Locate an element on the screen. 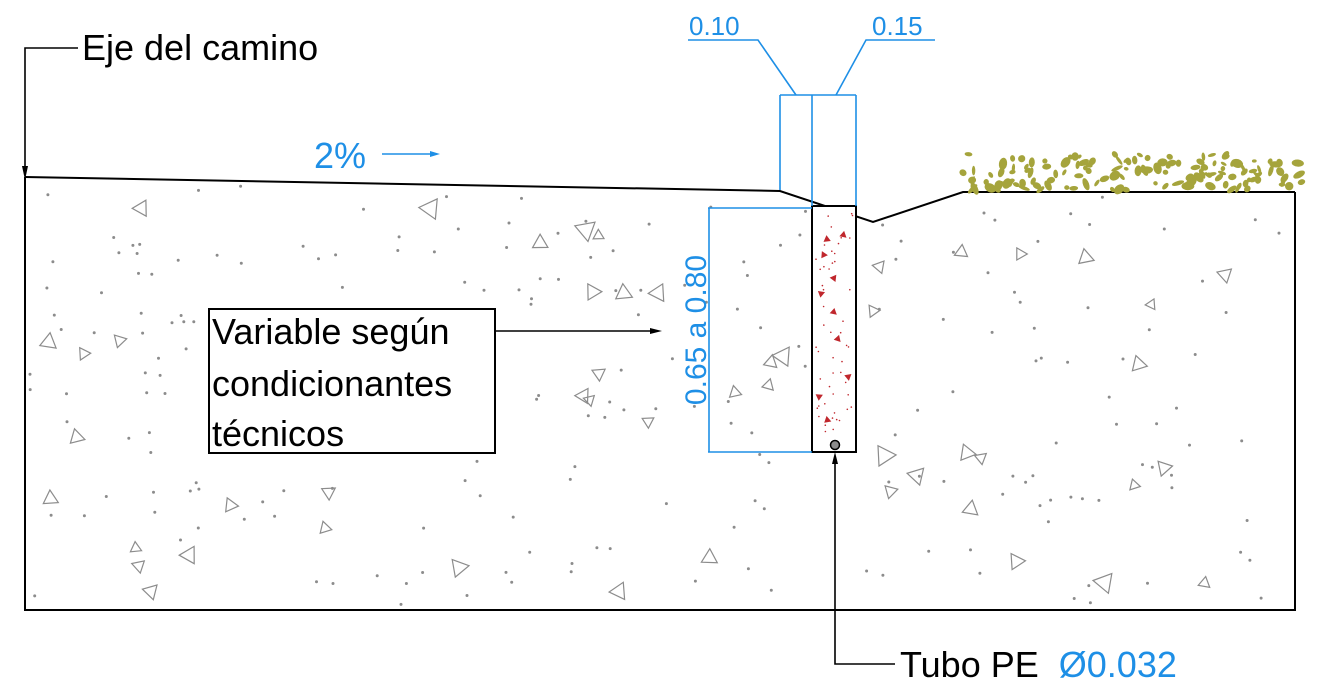  grass-vegetation is located at coordinates (1132, 173).